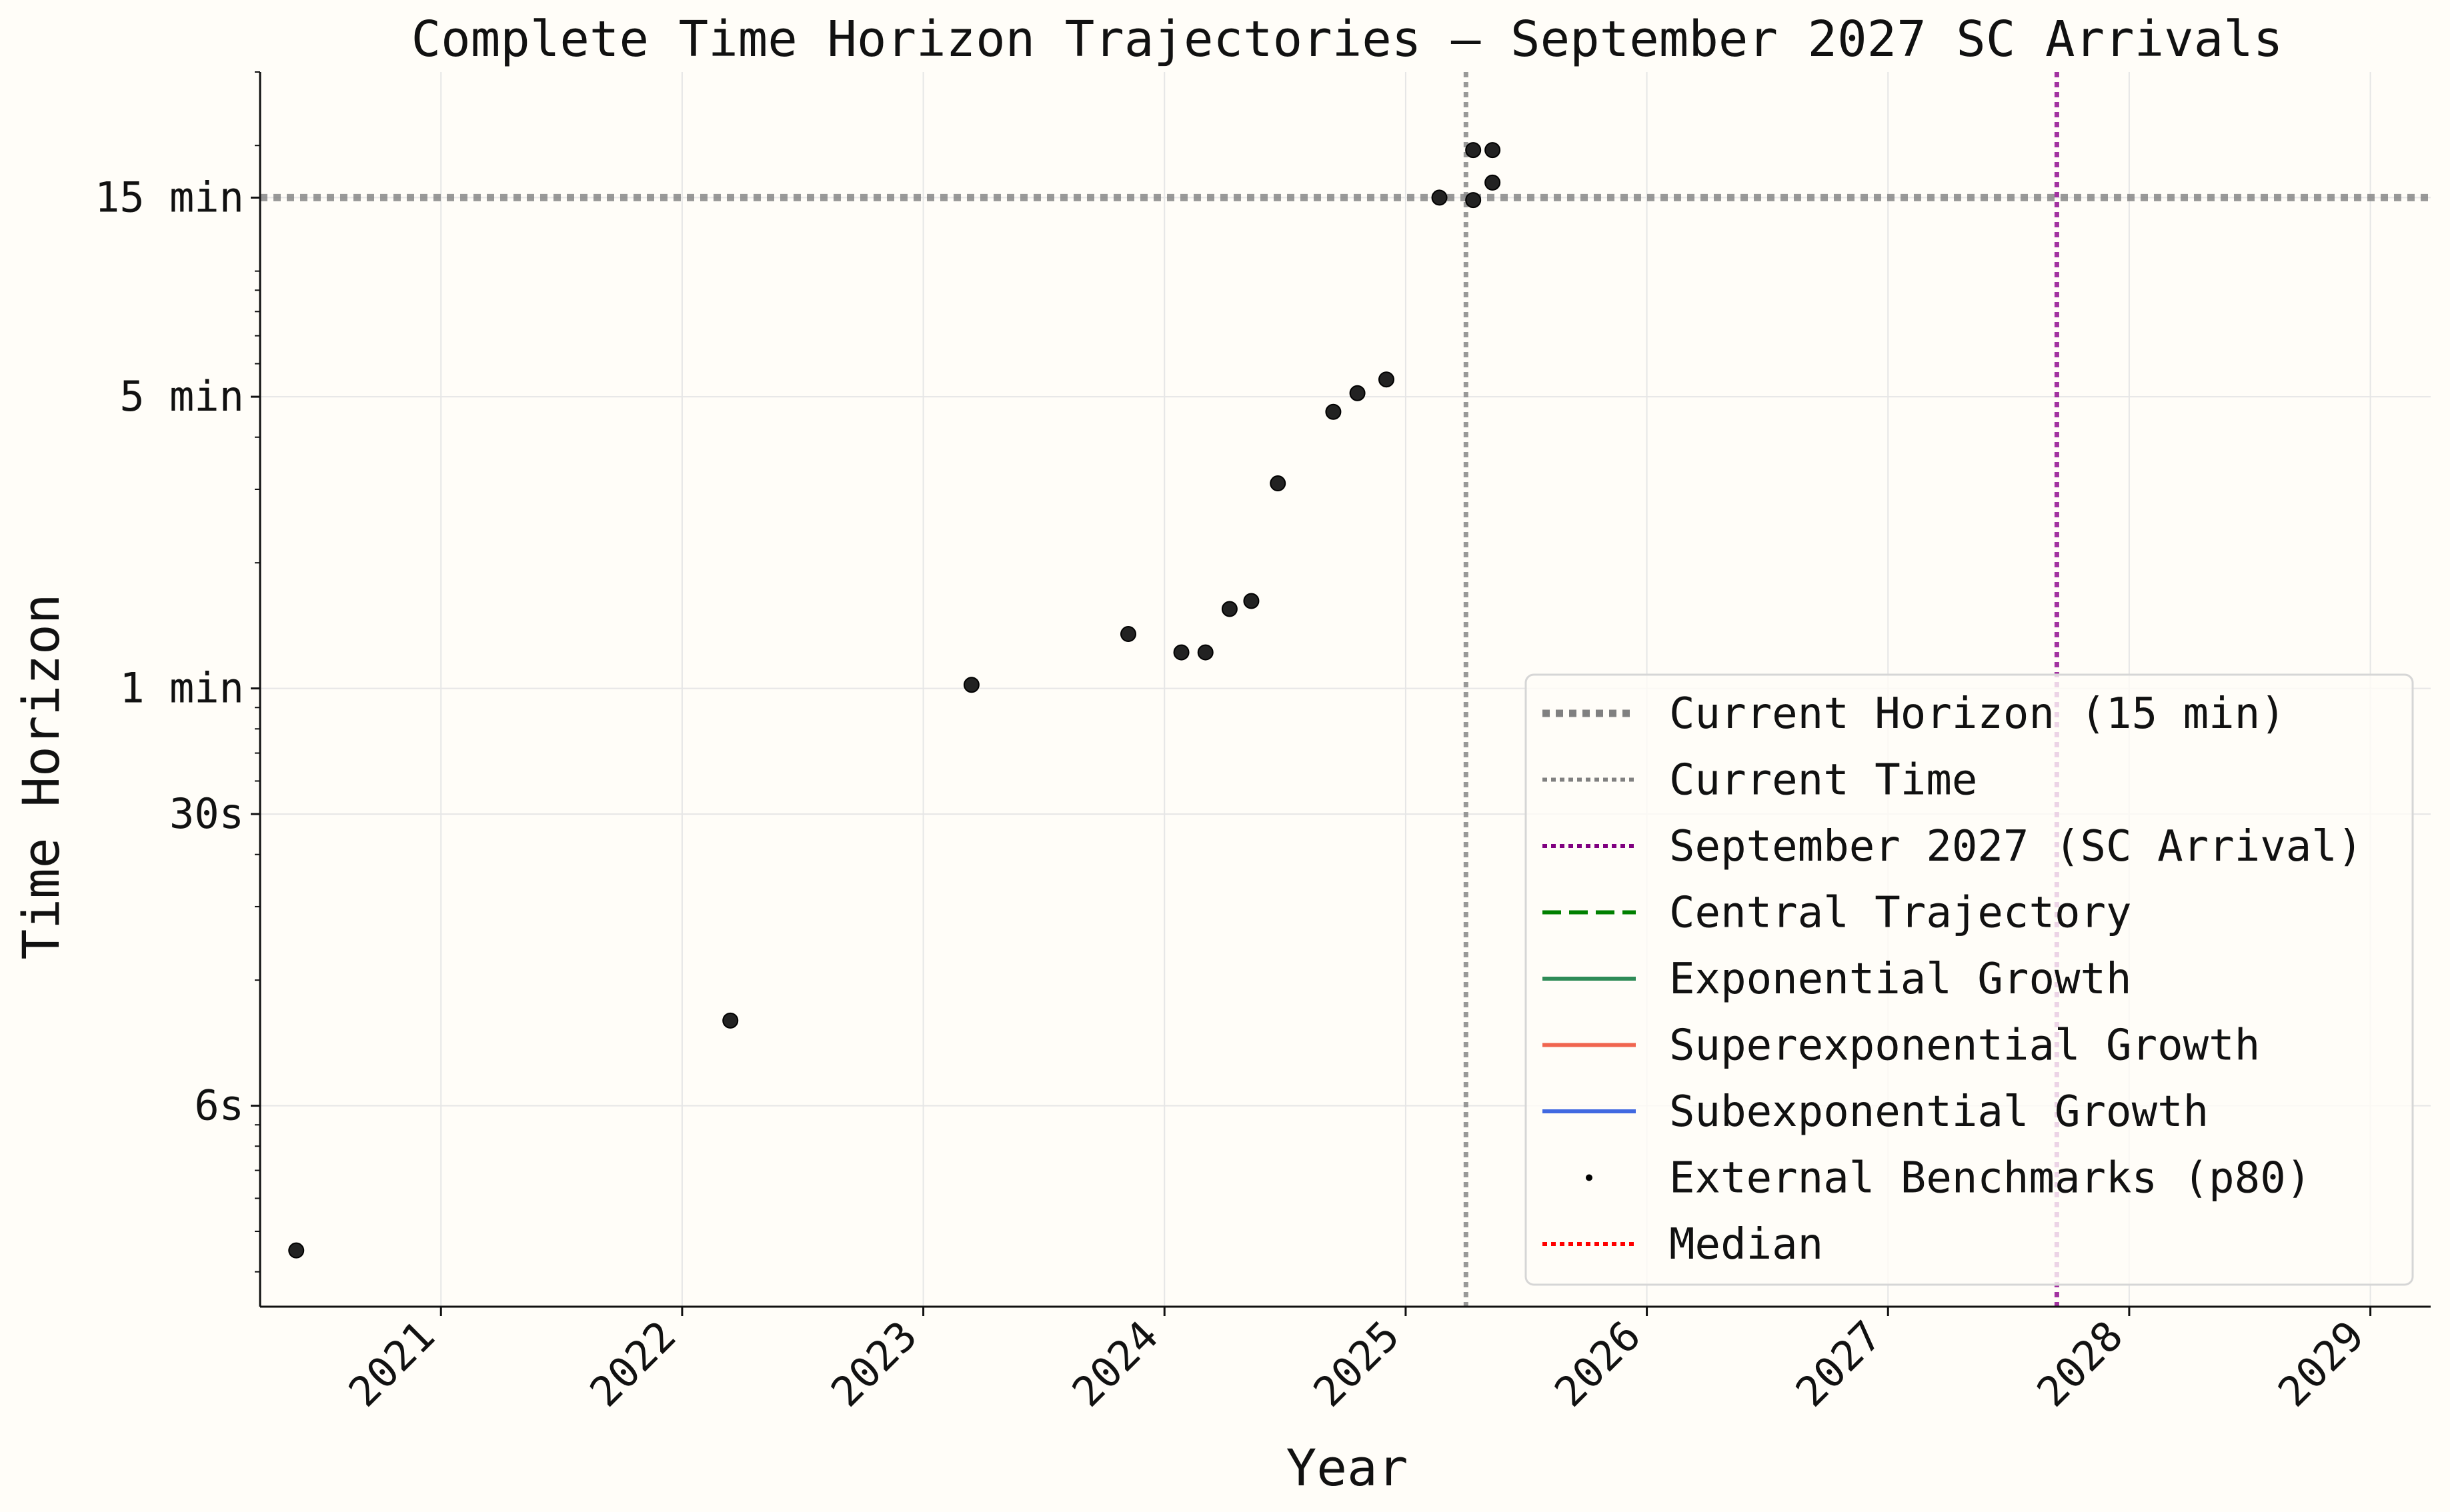  What do you see at coordinates (1823, 780) in the screenshot?
I see `legend-label: Current Time` at bounding box center [1823, 780].